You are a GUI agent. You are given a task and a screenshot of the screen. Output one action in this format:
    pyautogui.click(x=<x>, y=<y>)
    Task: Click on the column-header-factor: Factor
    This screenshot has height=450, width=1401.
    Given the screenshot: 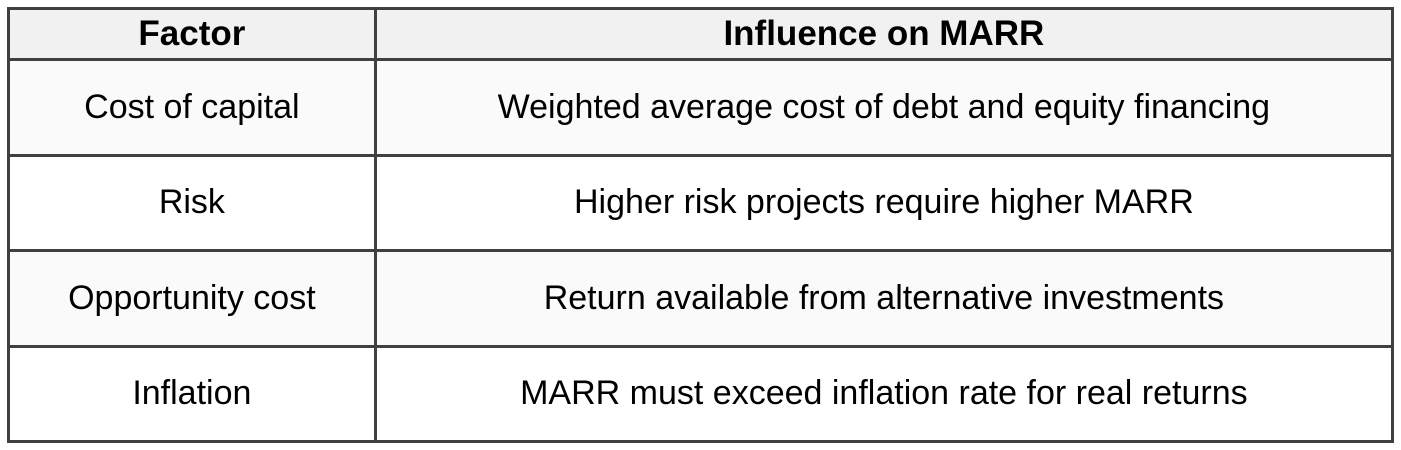 What is the action you would take?
    pyautogui.click(x=192, y=34)
    